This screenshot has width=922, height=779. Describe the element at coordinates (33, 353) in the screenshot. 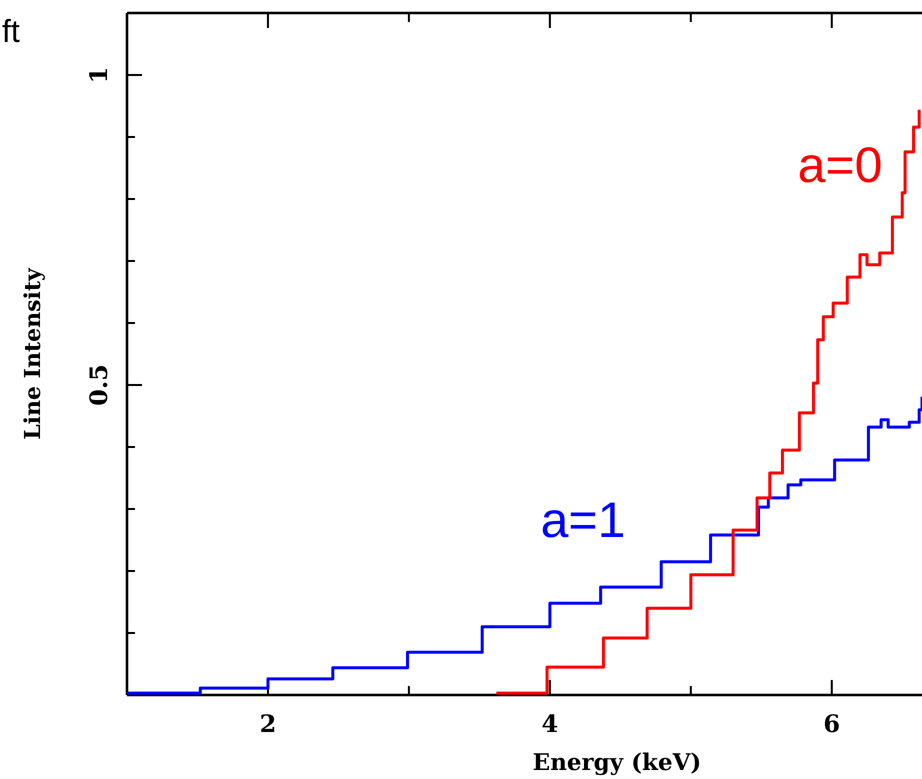

I see `y-axis-title: Line Intensity` at that location.